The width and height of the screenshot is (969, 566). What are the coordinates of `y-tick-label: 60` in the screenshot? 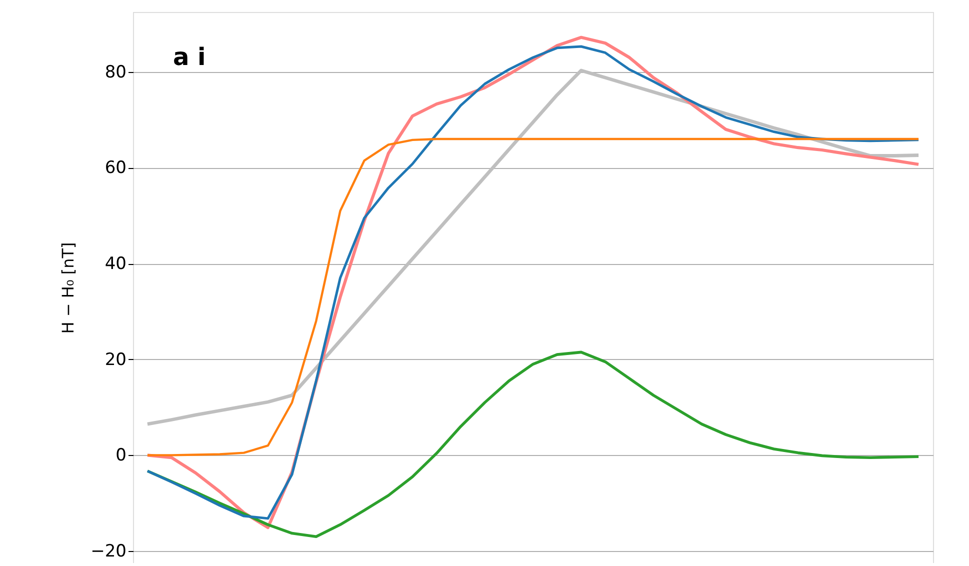 It's located at (115, 168).